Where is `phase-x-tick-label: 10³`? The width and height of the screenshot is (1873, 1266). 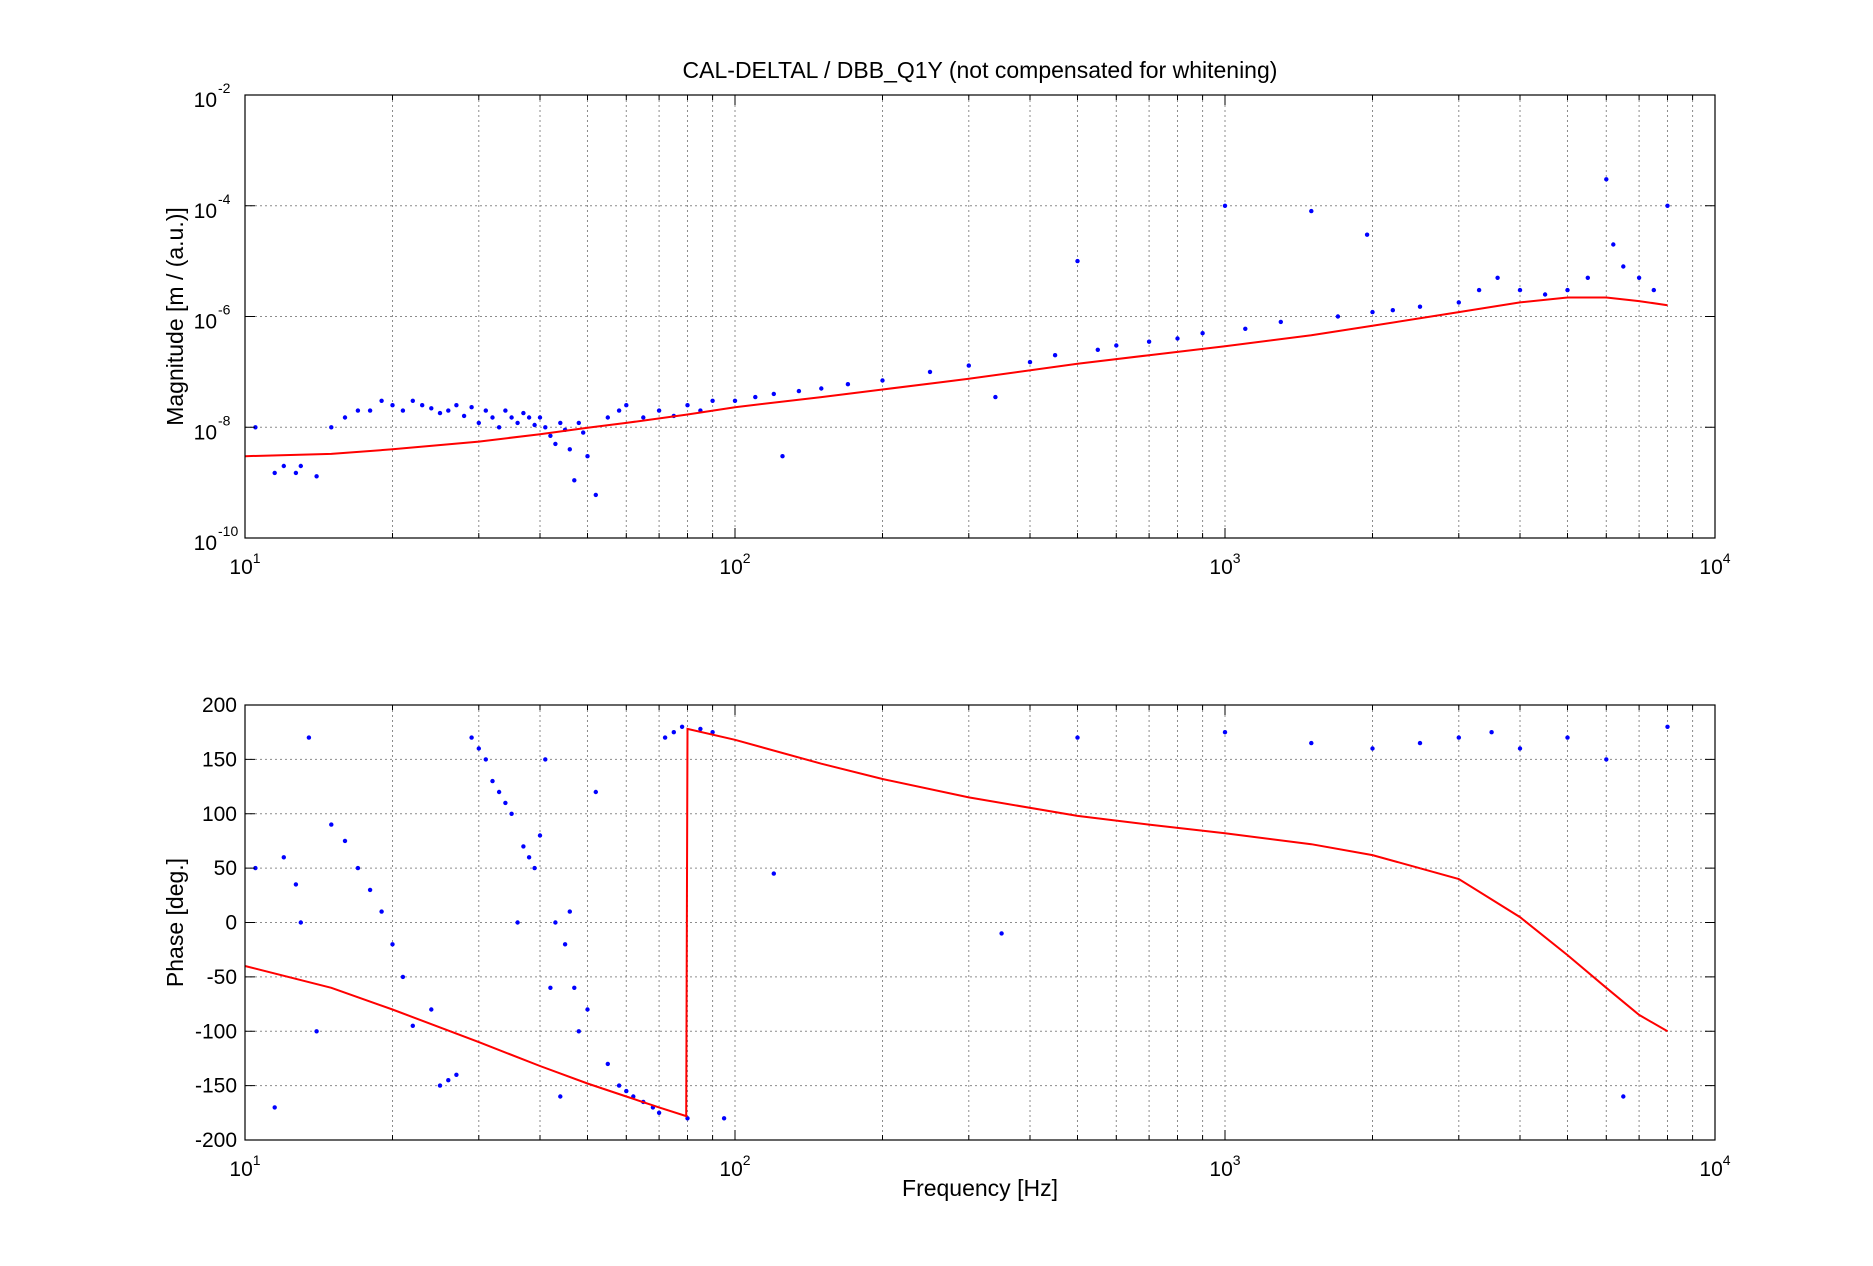 phase-x-tick-label: 10³ is located at coordinates (1224, 1166).